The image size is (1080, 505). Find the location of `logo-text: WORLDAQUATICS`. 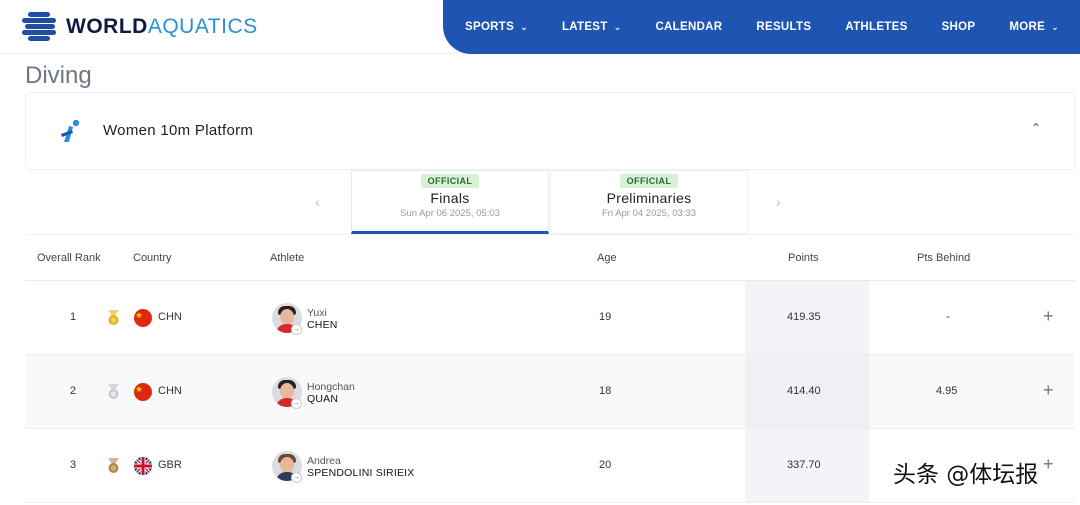

logo-text: WORLDAQUATICS is located at coordinates (162, 27).